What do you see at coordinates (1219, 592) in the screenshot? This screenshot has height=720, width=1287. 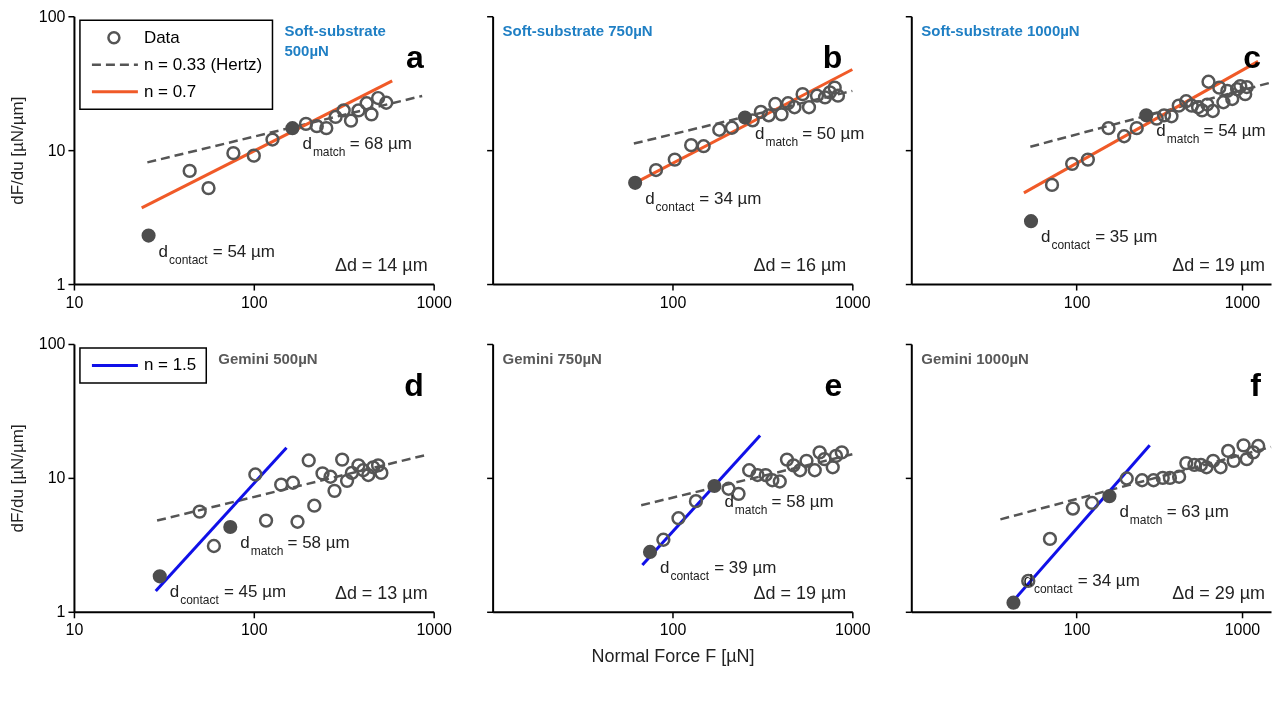 I see `annotation: Δd = 29 µm` at bounding box center [1219, 592].